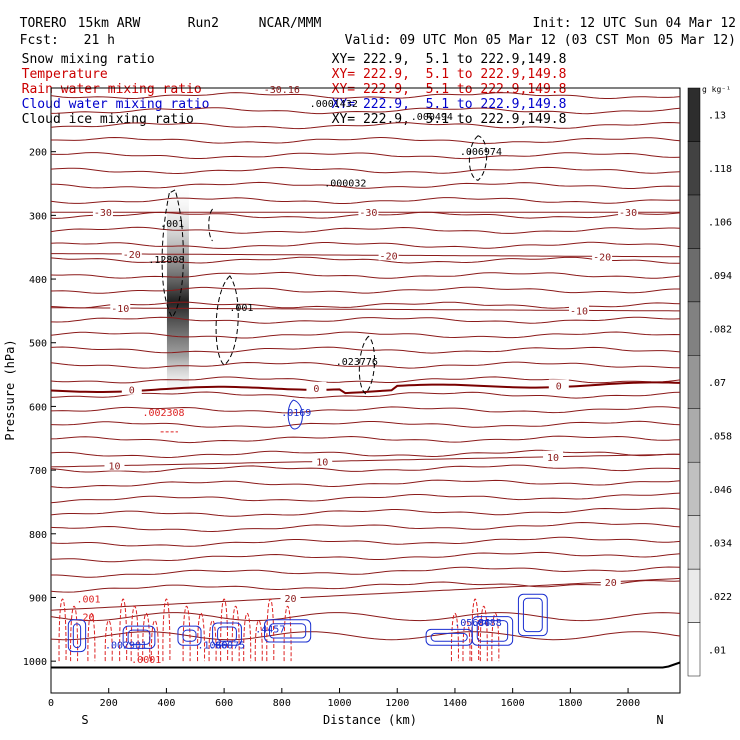  I want to click on maxima-label-cloud_water: .0488, so click(487, 623).